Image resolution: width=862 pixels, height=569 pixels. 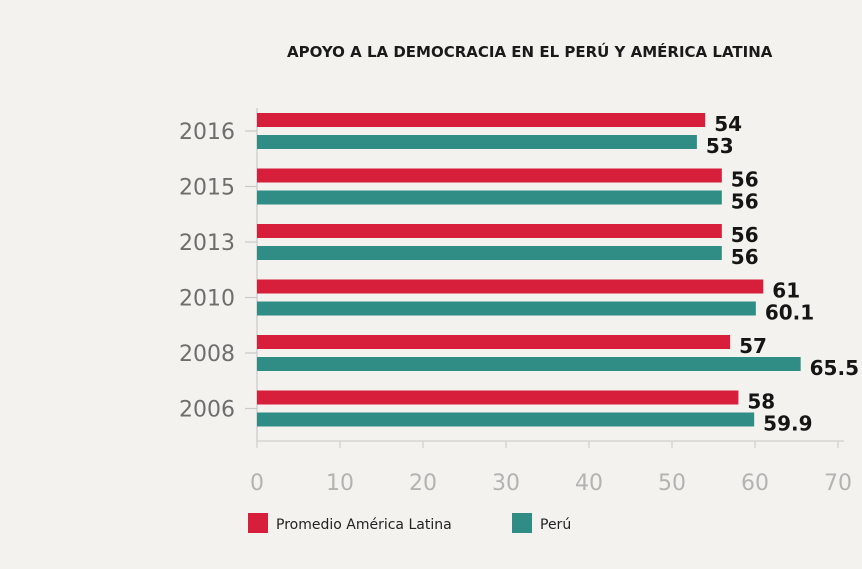 What do you see at coordinates (755, 483) in the screenshot?
I see `x-tick-label: 60` at bounding box center [755, 483].